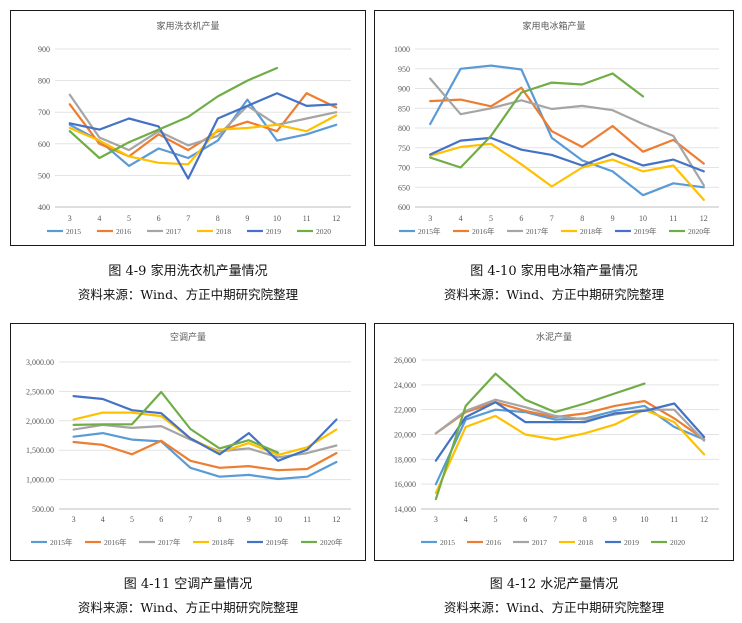 The width and height of the screenshot is (742, 623). Describe the element at coordinates (567, 171) in the screenshot. I see `series-line-2018年` at that location.